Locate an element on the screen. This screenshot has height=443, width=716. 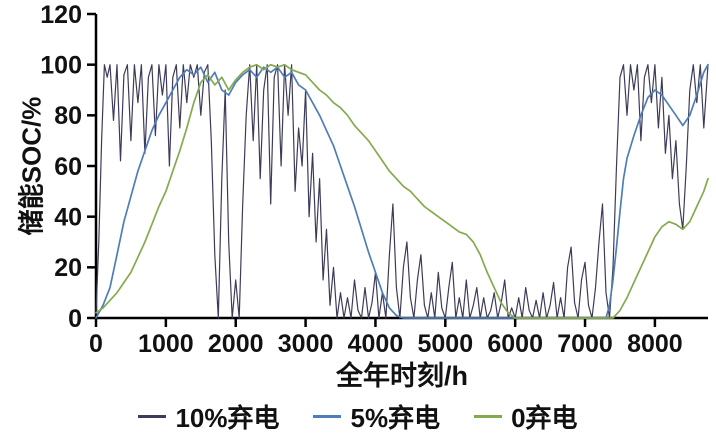
y-tick-label: 60 is located at coordinates (68, 167).